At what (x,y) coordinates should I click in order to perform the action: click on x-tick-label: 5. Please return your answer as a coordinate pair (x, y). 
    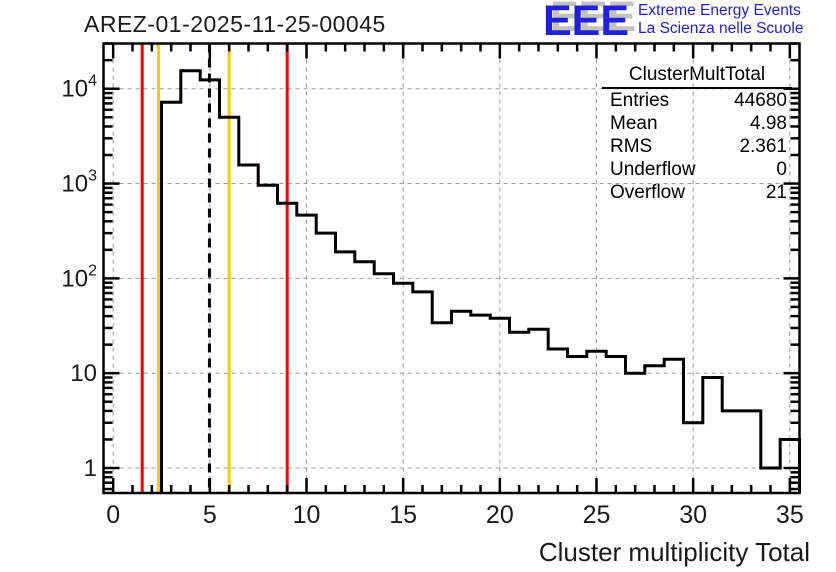
    Looking at the image, I should click on (210, 515).